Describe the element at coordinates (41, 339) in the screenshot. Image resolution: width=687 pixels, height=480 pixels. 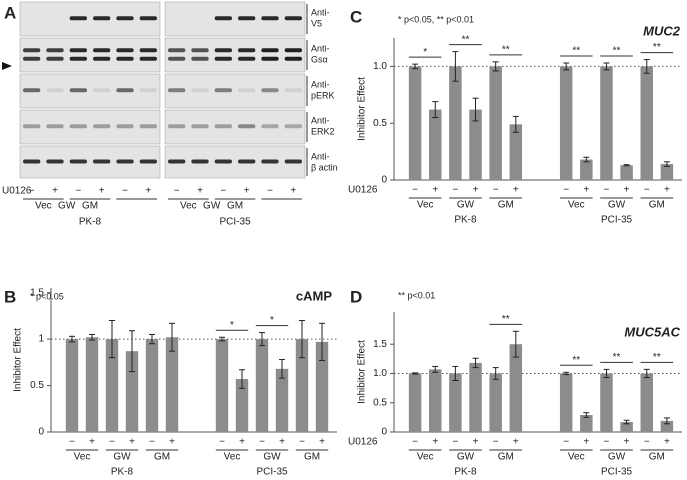
I see `y-tick-label: 1` at that location.